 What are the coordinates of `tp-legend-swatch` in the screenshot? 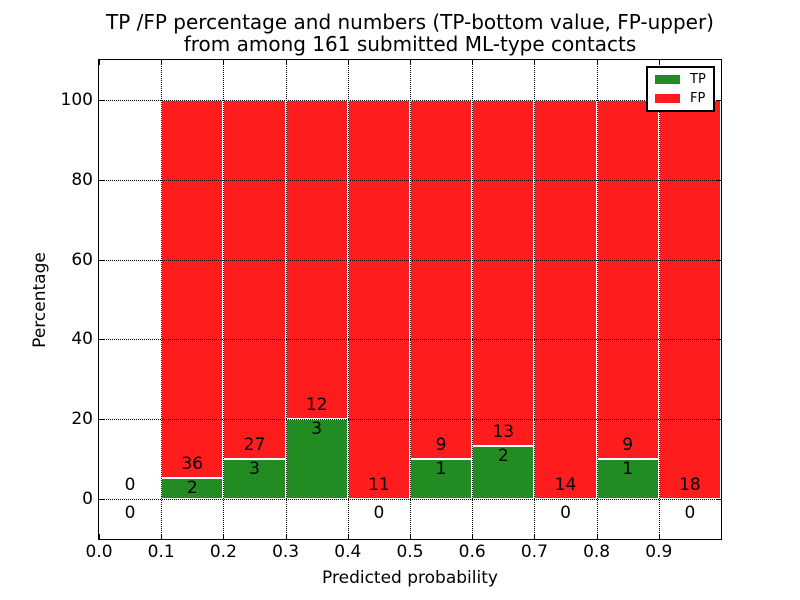 It's located at (667, 79).